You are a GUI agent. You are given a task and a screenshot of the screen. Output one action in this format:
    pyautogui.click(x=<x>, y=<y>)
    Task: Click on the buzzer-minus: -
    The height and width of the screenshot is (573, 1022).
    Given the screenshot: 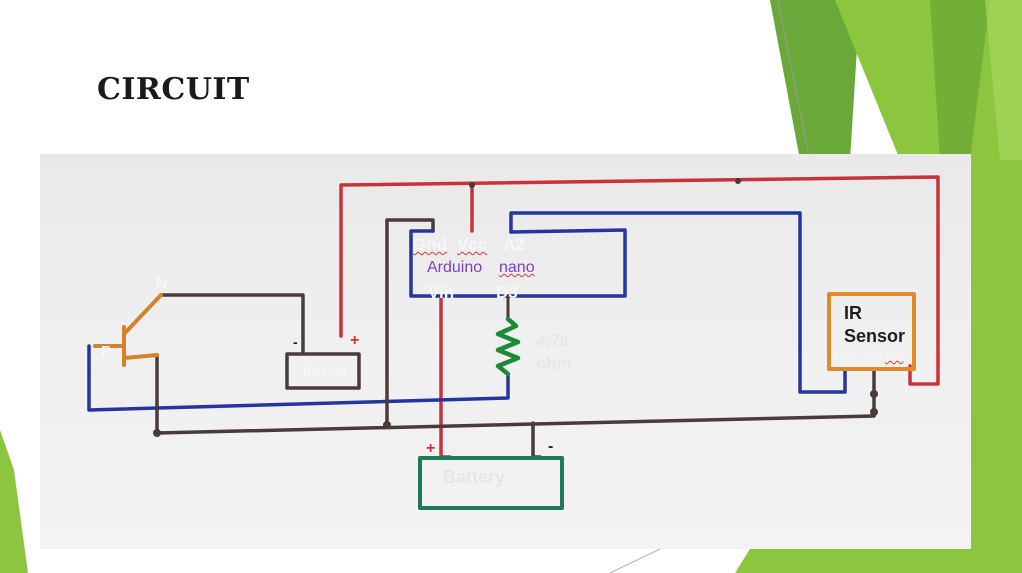 What is the action you would take?
    pyautogui.click(x=295, y=342)
    